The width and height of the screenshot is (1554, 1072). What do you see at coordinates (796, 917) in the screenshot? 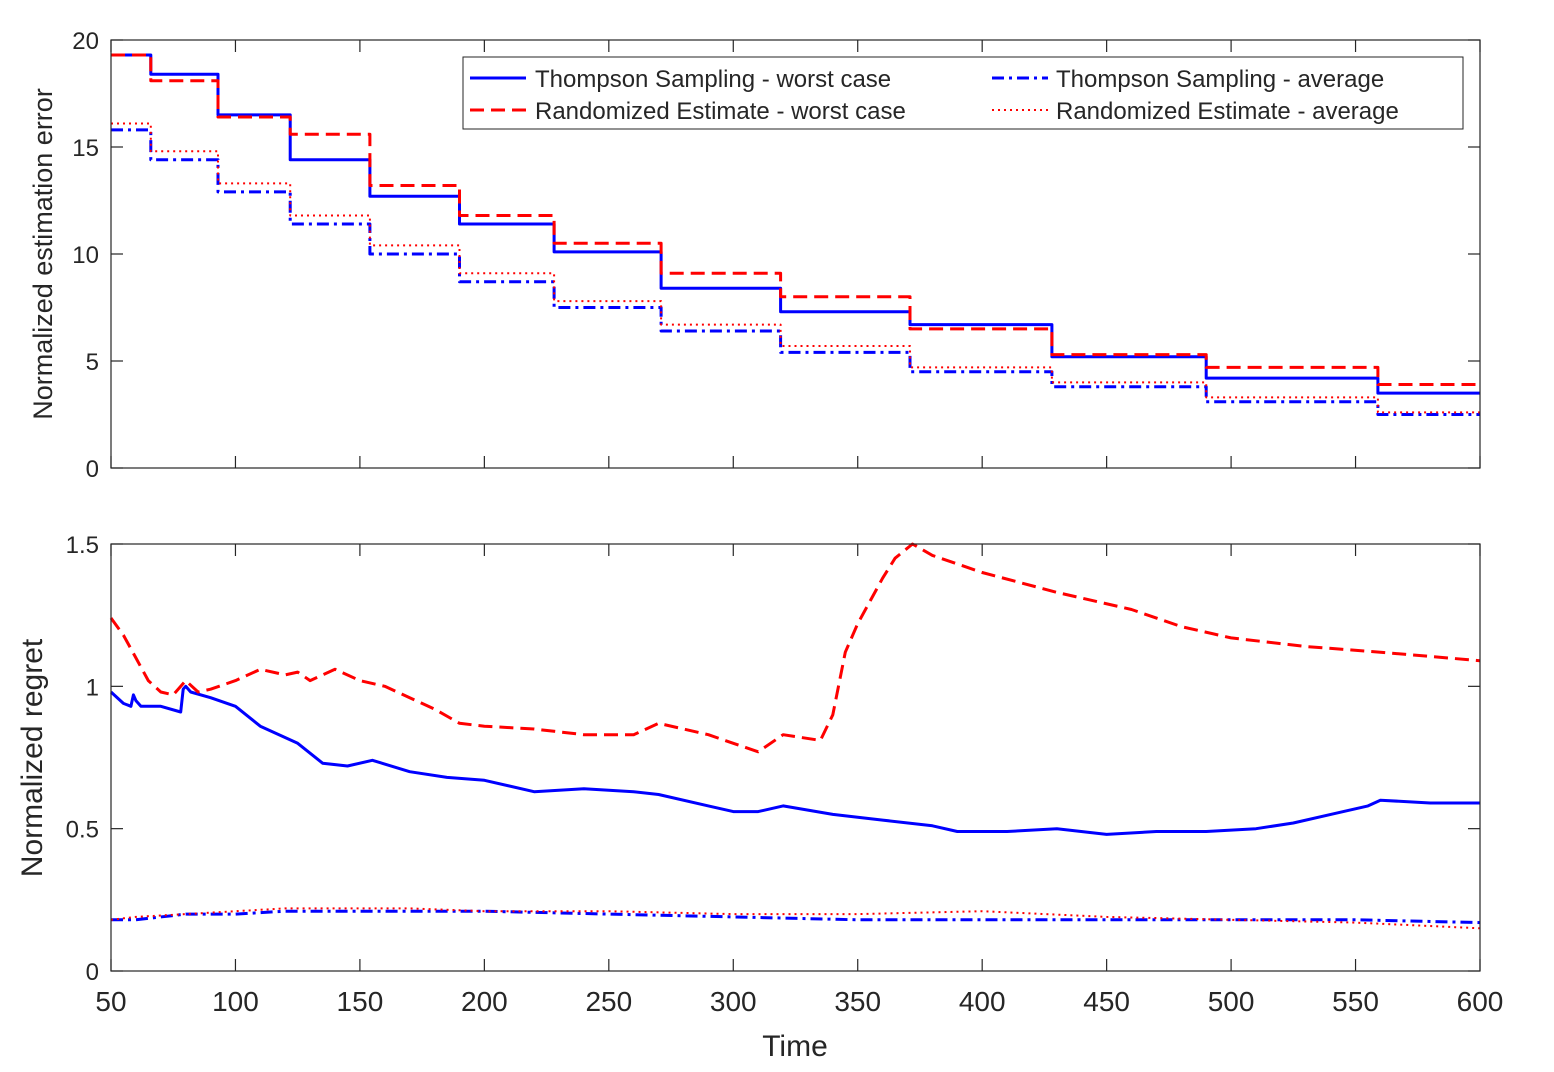
I see `regret-line-thompson-sampling-average` at bounding box center [796, 917].